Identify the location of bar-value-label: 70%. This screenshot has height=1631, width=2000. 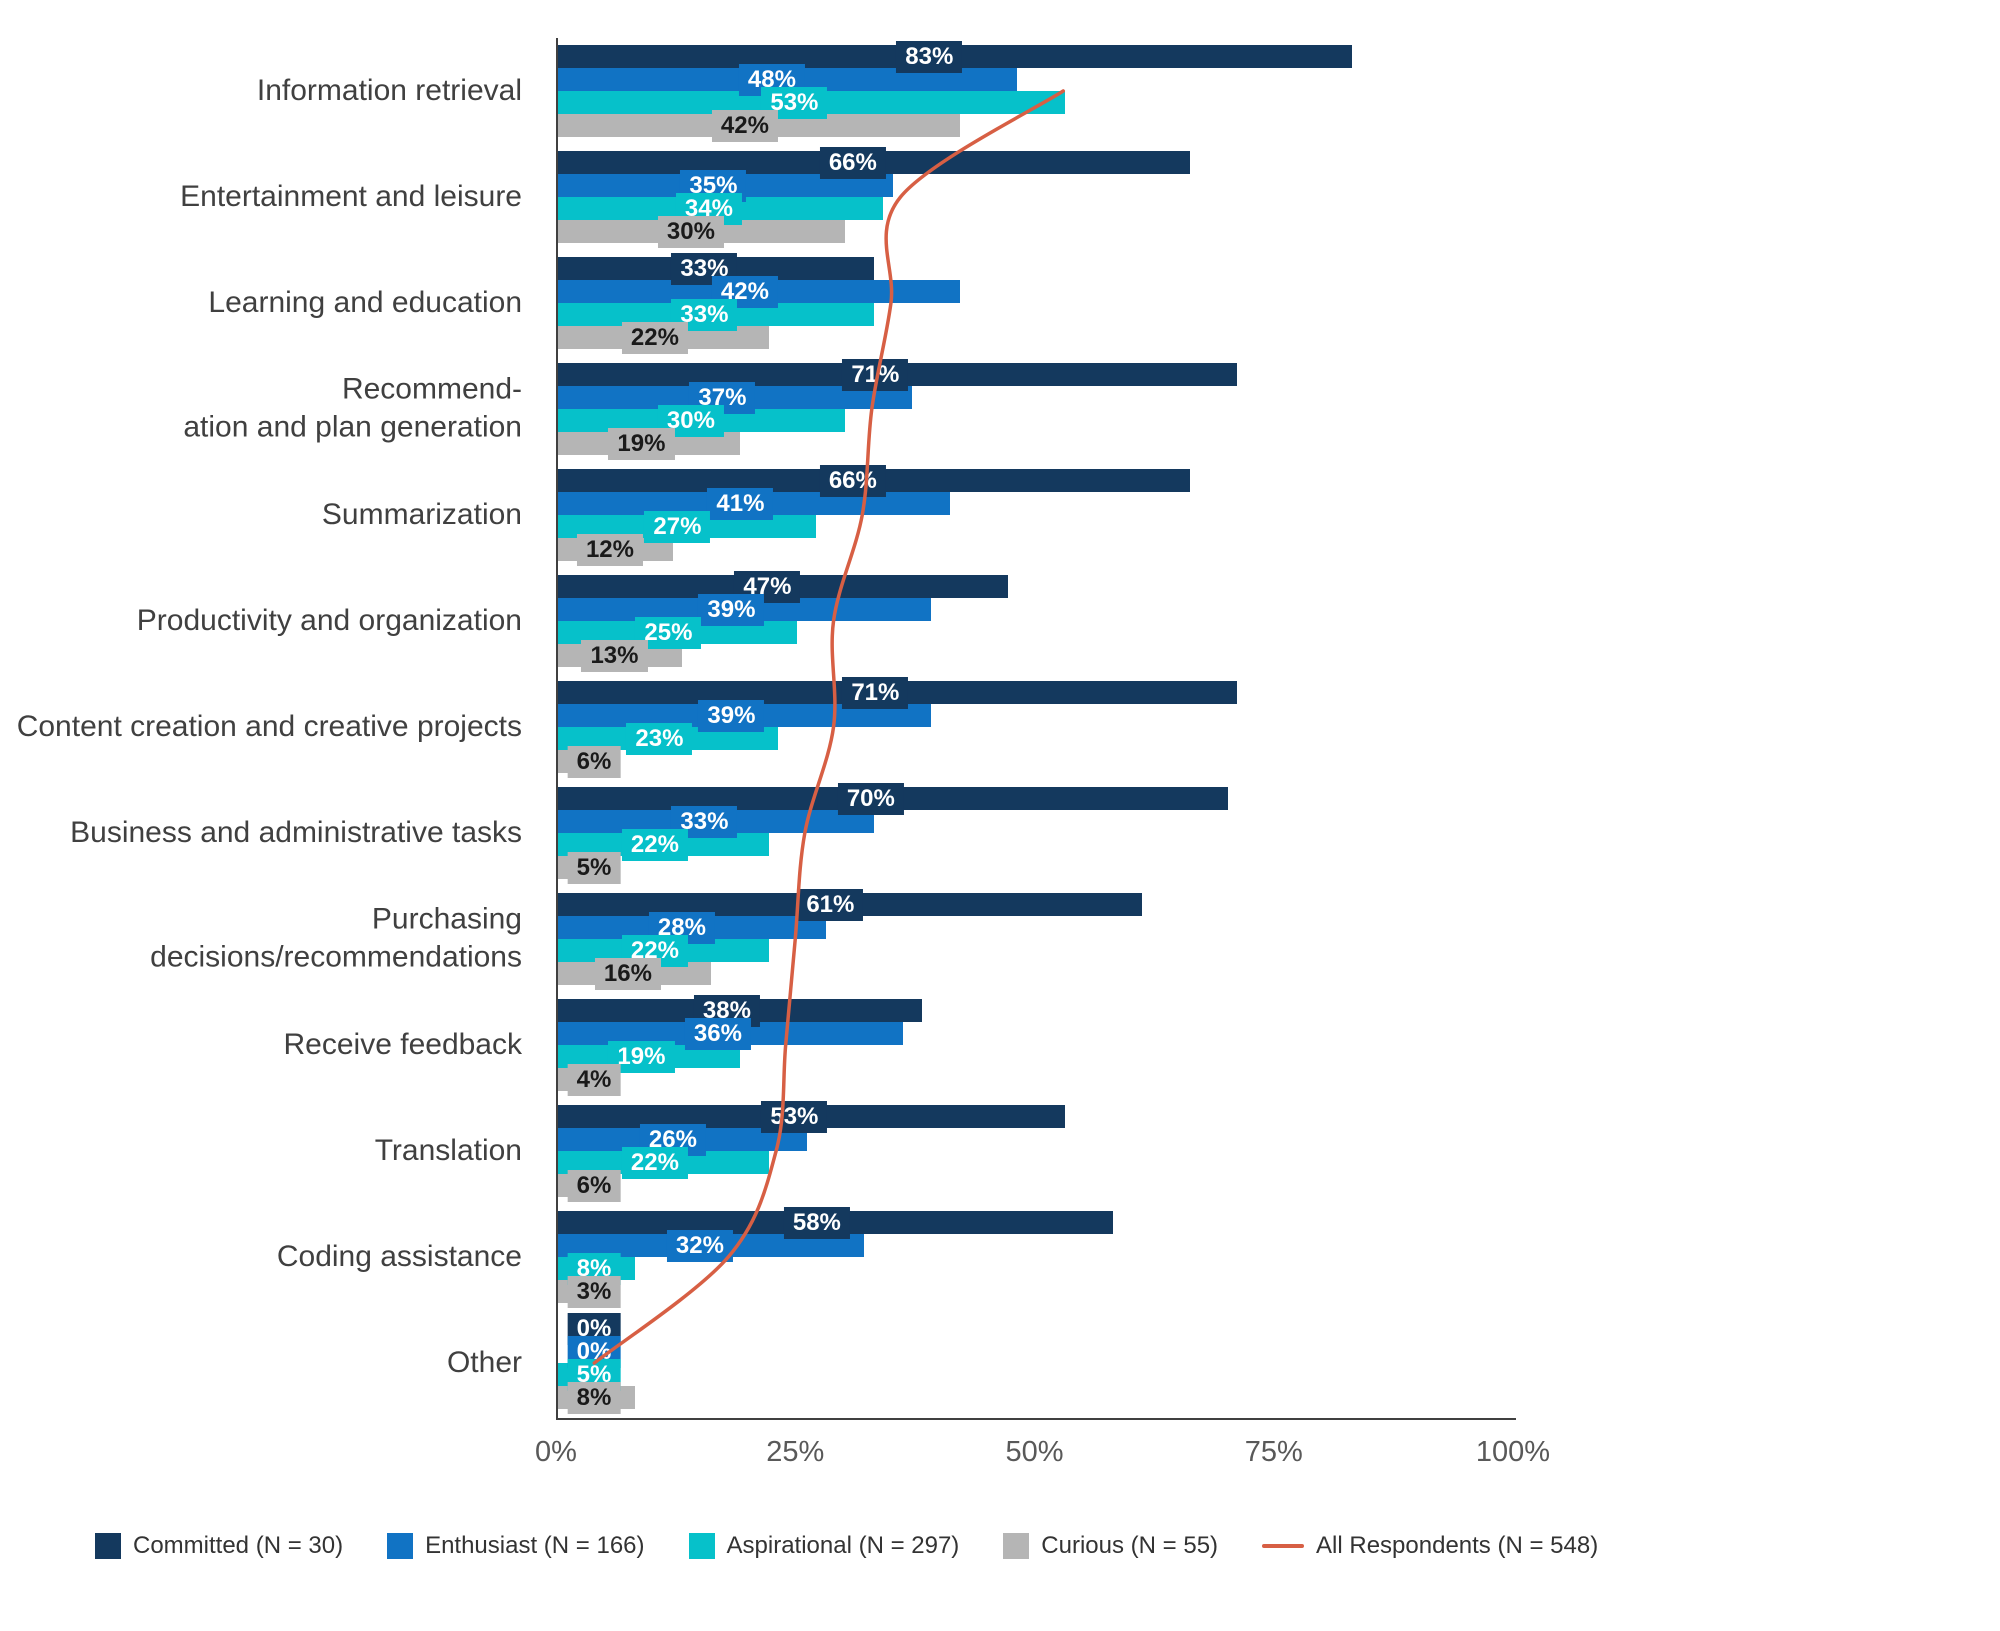
(870, 798).